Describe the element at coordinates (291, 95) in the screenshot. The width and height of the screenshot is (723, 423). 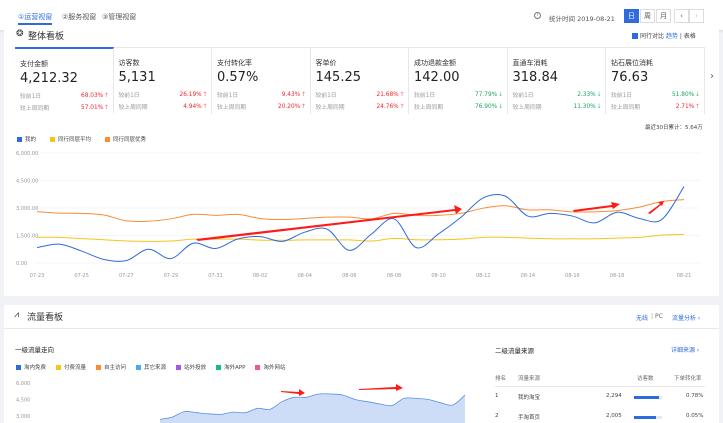
I see `day-change: 9.43%` at that location.